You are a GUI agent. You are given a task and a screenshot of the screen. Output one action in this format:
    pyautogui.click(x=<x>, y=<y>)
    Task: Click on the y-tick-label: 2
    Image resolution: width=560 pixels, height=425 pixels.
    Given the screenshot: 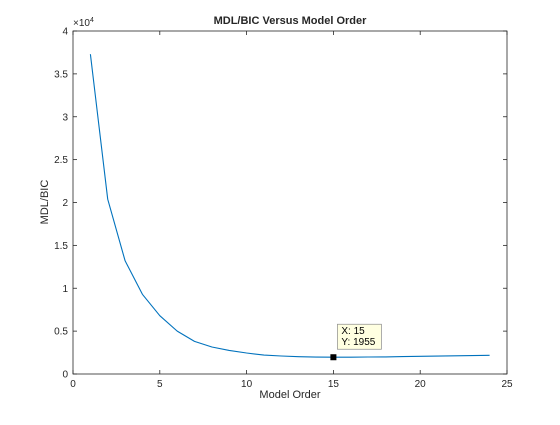 What is the action you would take?
    pyautogui.click(x=65, y=203)
    